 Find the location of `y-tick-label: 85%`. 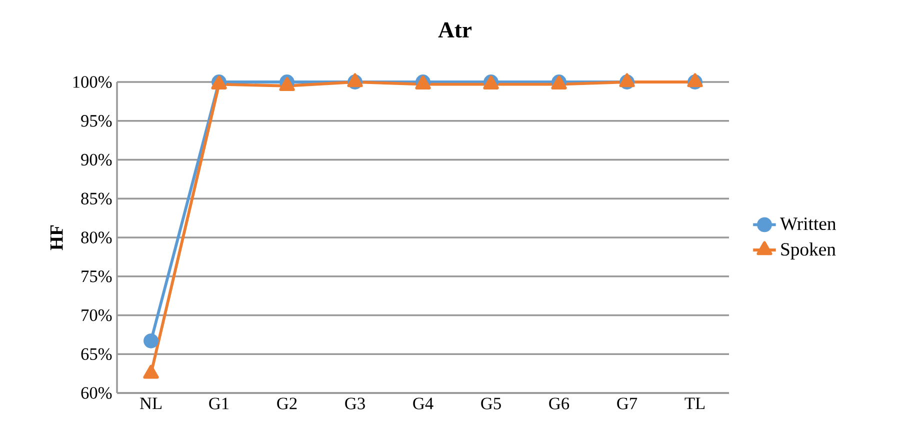

y-tick-label: 85% is located at coordinates (96, 198).